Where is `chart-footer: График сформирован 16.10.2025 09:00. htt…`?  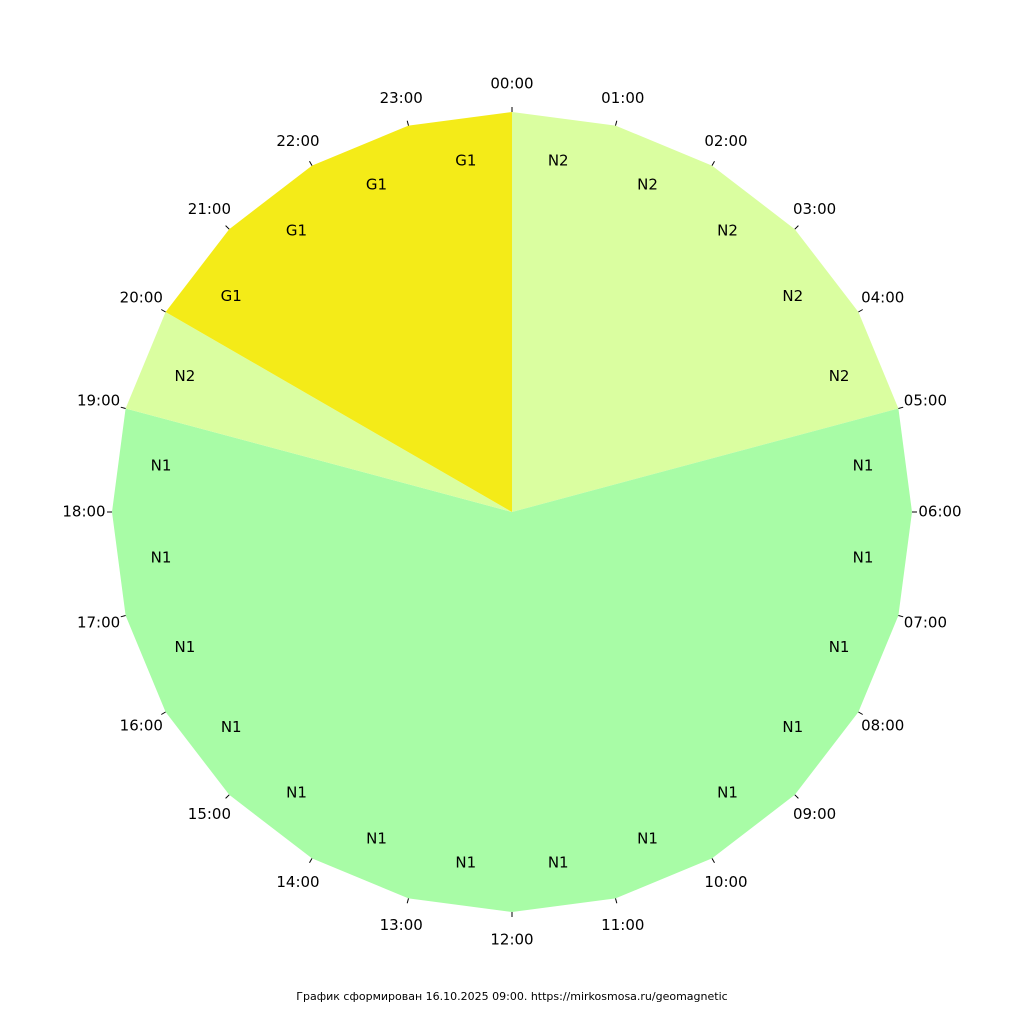
chart-footer: График сформирован 16.10.2025 09:00. htt… is located at coordinates (512, 996).